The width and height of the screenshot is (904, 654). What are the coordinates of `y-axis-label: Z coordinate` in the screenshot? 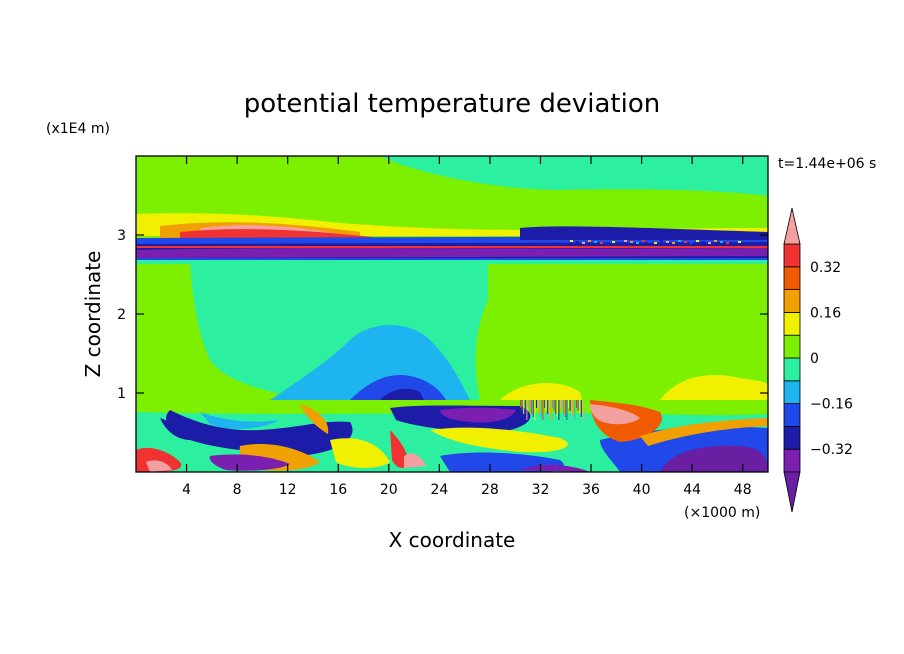 It's located at (93, 314).